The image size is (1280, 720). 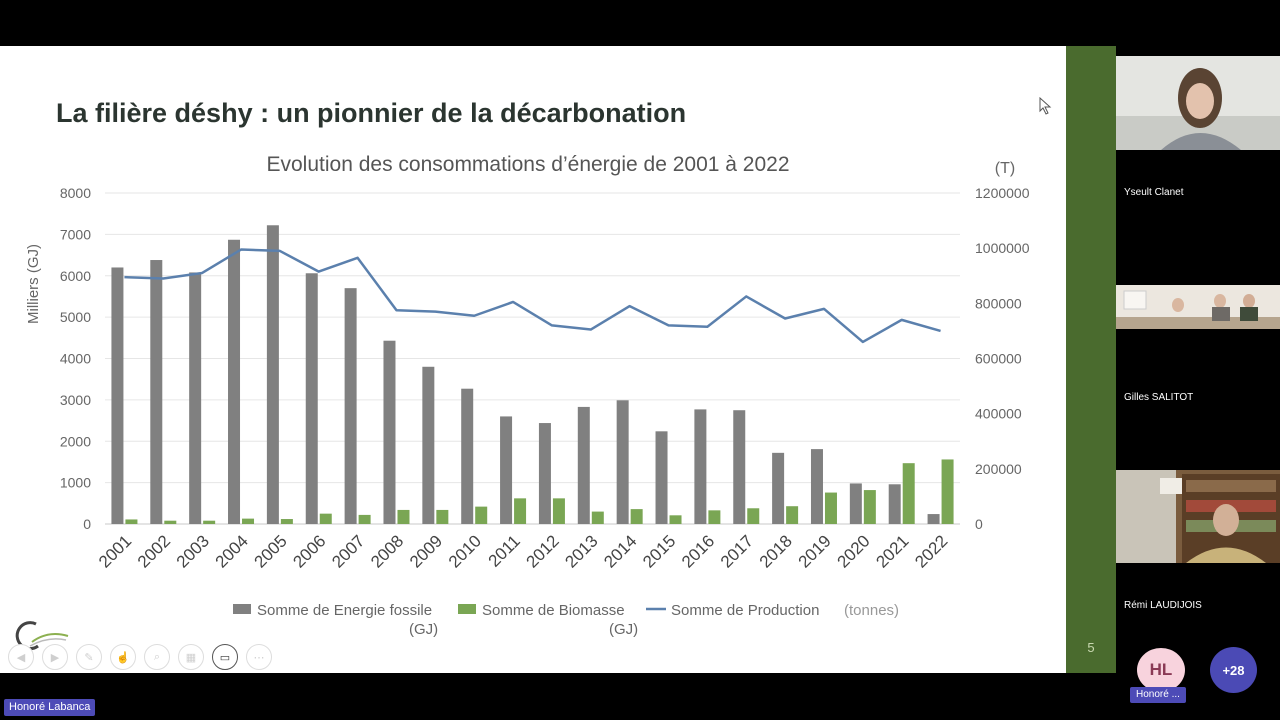 I want to click on y-tick-label: 6000, so click(x=75, y=276).